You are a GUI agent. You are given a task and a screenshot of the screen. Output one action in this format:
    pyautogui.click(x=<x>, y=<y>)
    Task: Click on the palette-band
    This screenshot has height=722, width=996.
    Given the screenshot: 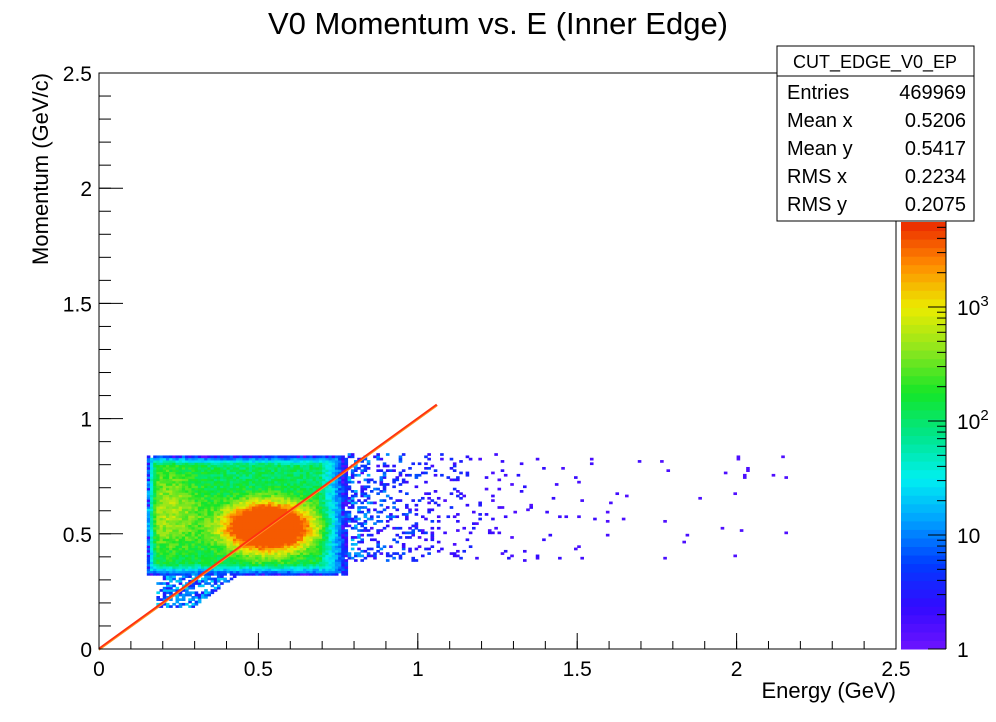 What is the action you would take?
    pyautogui.click(x=923, y=406)
    